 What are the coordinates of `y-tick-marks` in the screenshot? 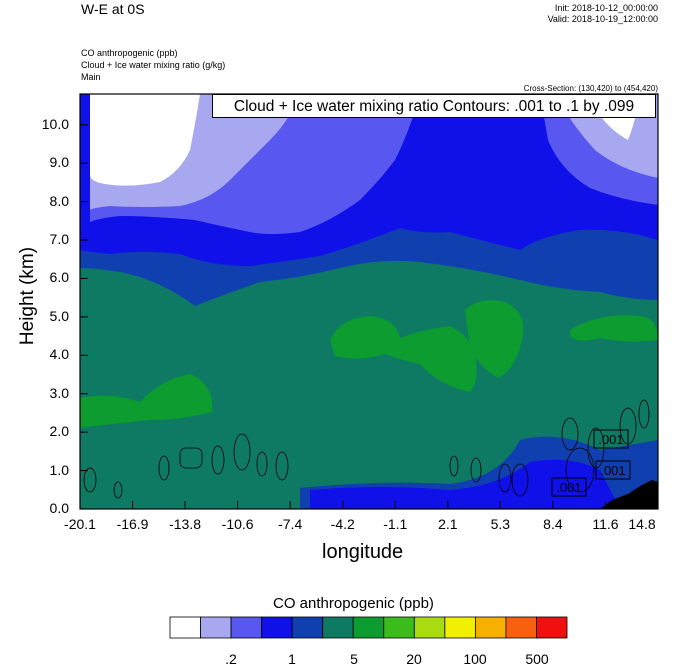 It's located at (84, 317).